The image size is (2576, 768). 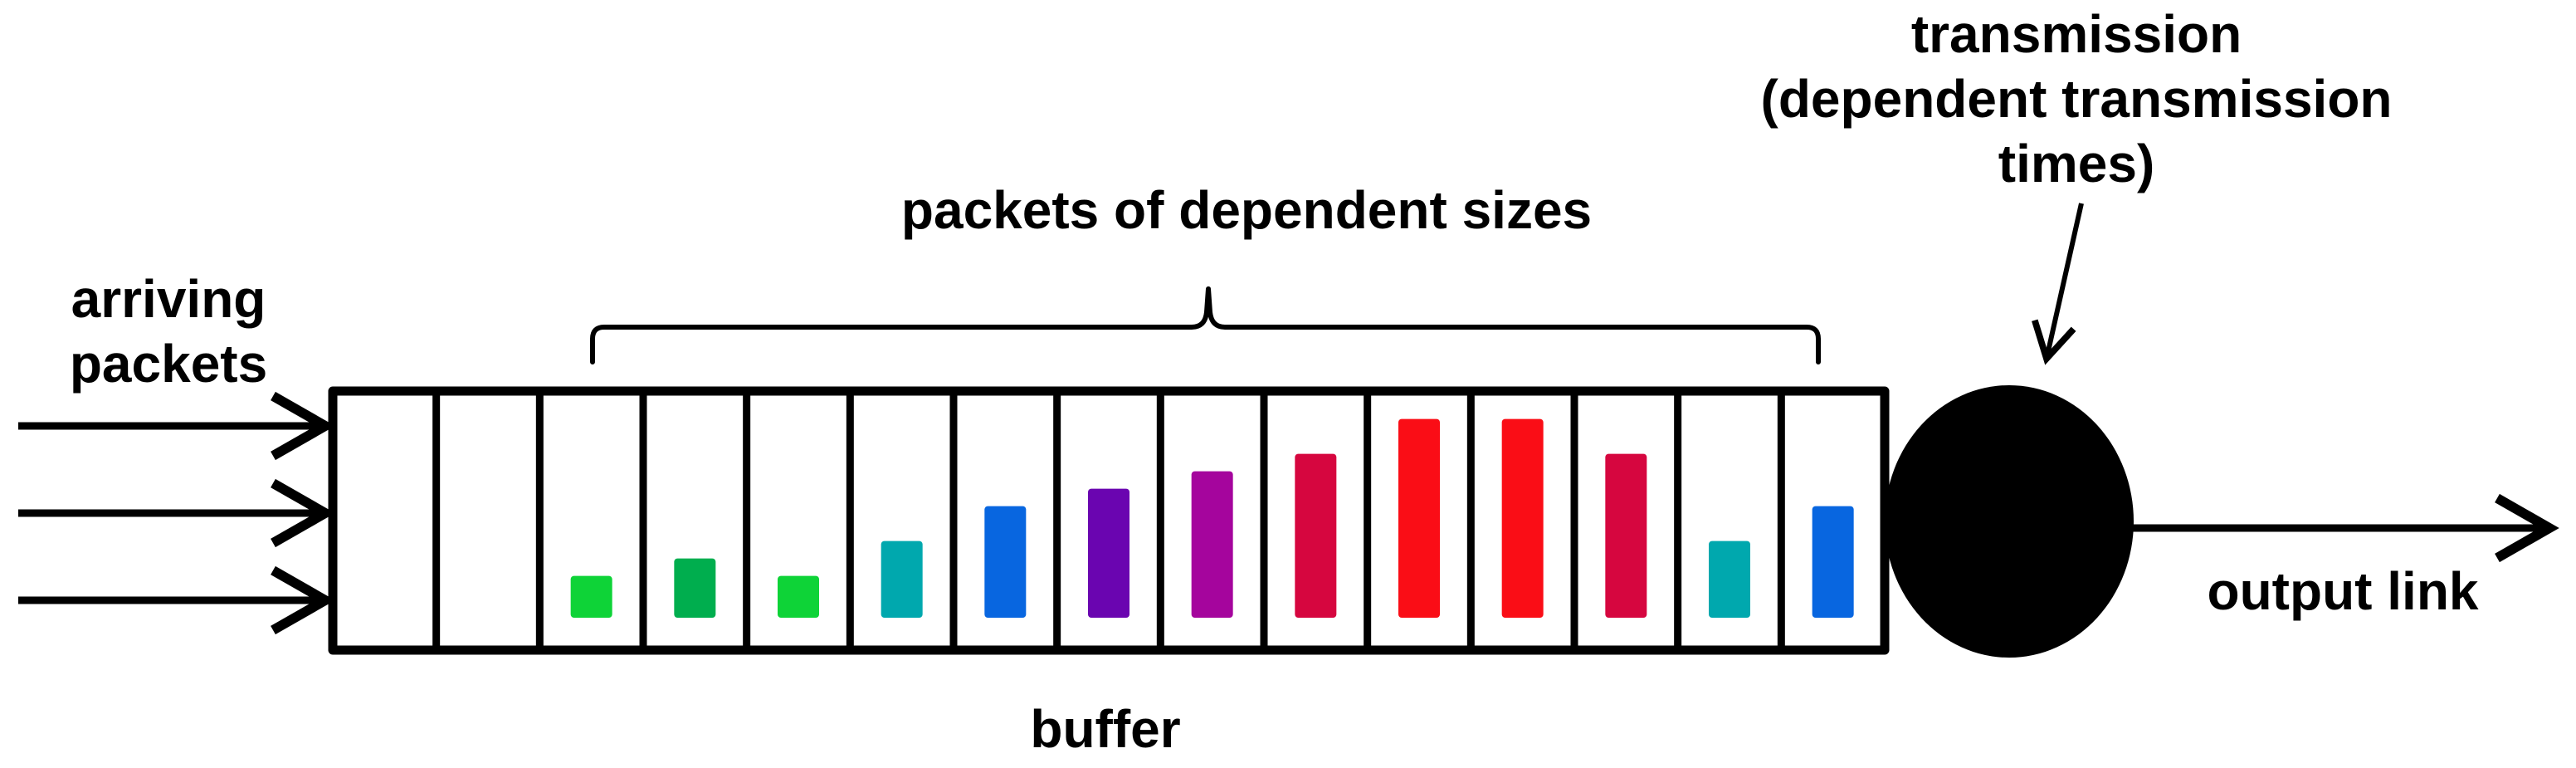 I want to click on transmission-pointer-arrow, so click(x=2058, y=284).